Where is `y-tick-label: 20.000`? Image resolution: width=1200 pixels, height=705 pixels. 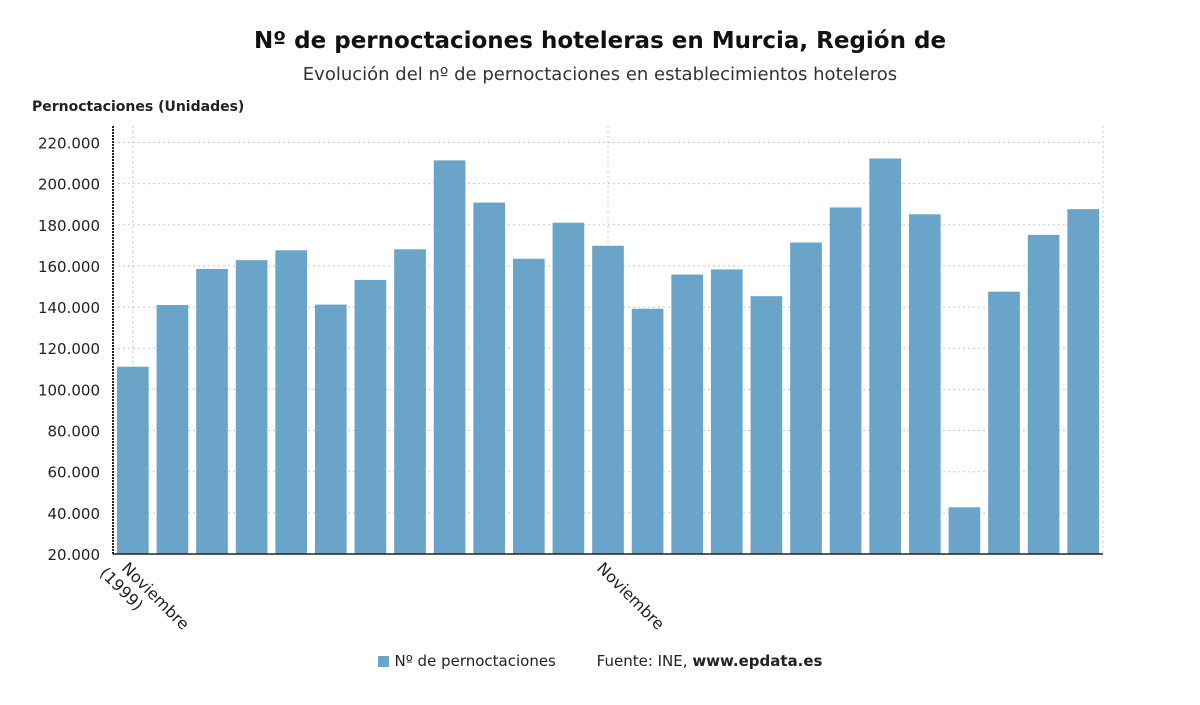
y-tick-label: 20.000 is located at coordinates (74, 555).